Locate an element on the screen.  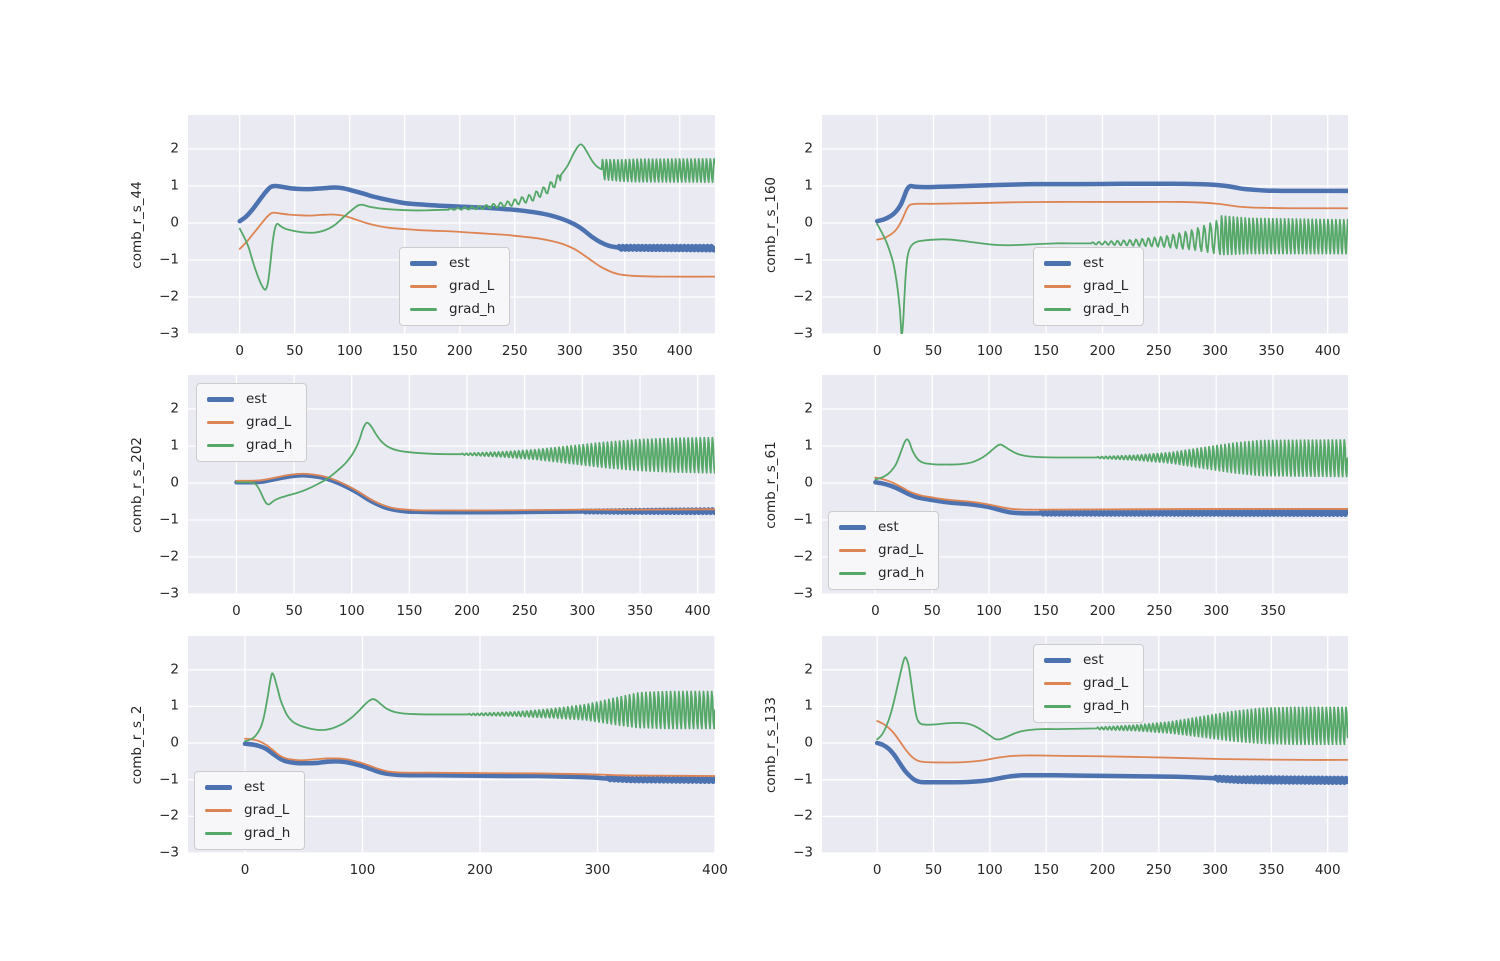
line-grad_h is located at coordinates (1112, 701).